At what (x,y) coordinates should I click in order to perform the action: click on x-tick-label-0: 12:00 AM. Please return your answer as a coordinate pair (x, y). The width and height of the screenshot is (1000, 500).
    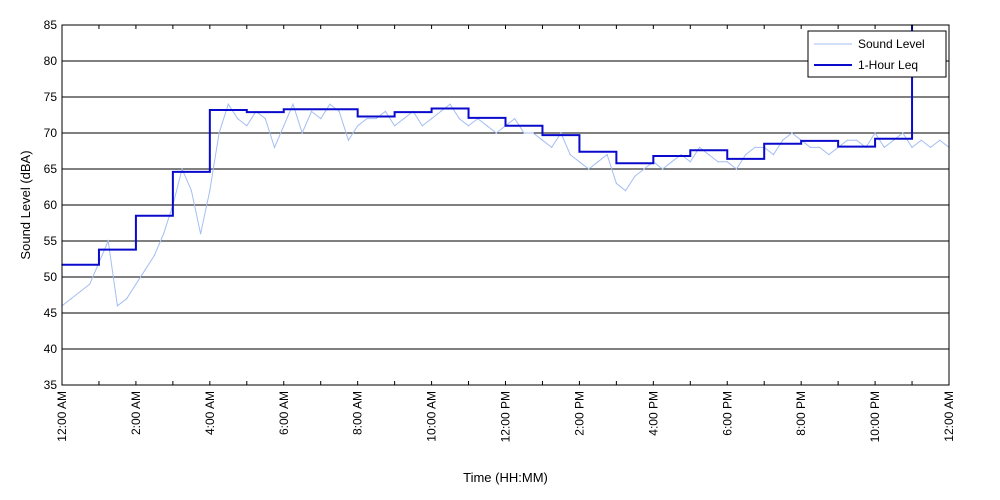
    Looking at the image, I should click on (62, 416).